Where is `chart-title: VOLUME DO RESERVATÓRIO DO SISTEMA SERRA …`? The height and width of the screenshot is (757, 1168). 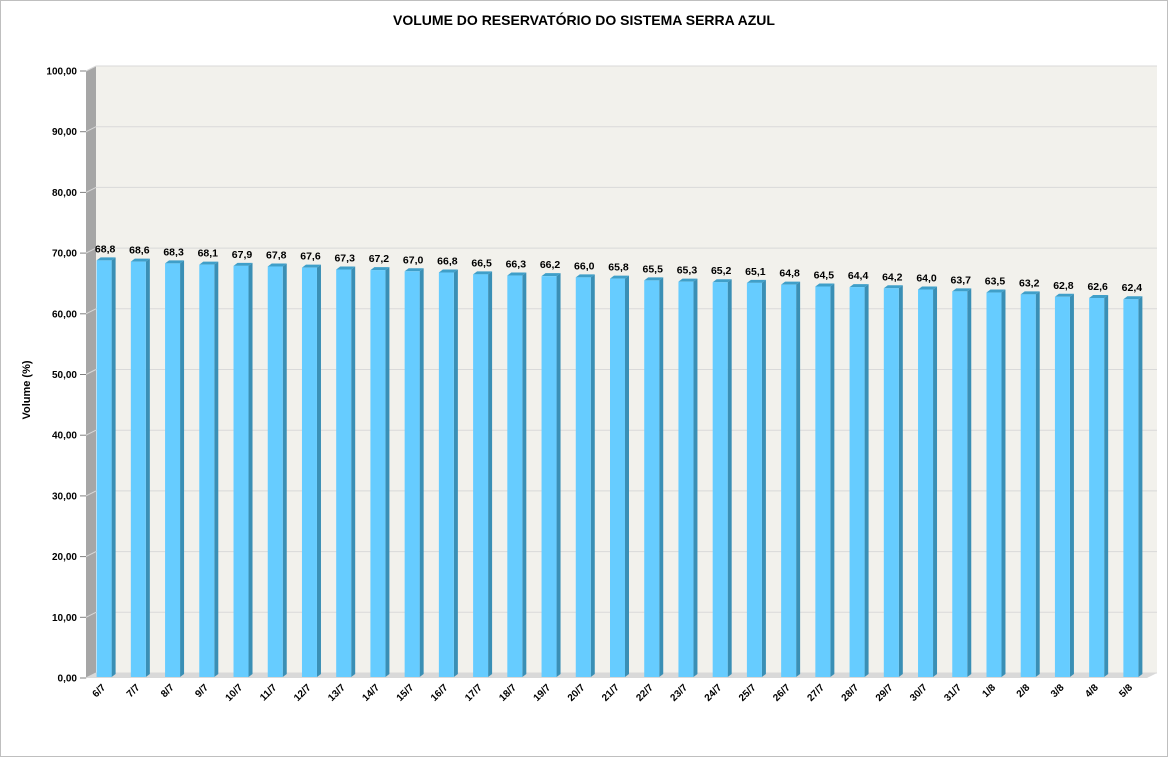
chart-title: VOLUME DO RESERVATÓRIO DO SISTEMA SERRA … is located at coordinates (584, 20).